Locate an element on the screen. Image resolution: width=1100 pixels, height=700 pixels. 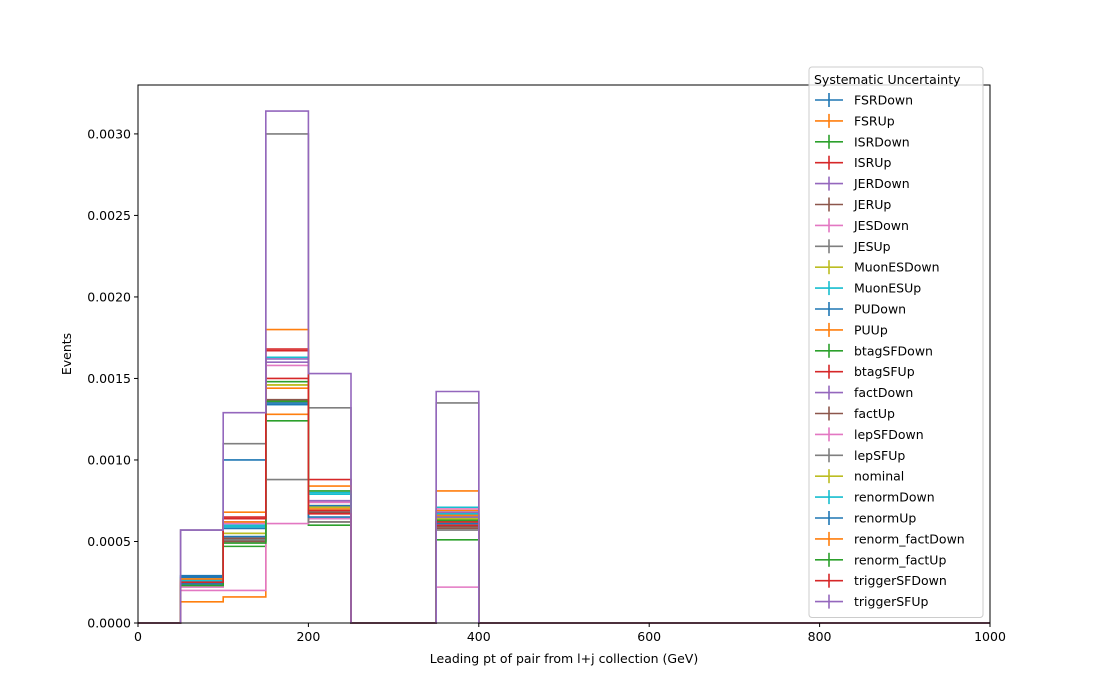
legend-item-btagSFUp: btagSFUp is located at coordinates (865, 371).